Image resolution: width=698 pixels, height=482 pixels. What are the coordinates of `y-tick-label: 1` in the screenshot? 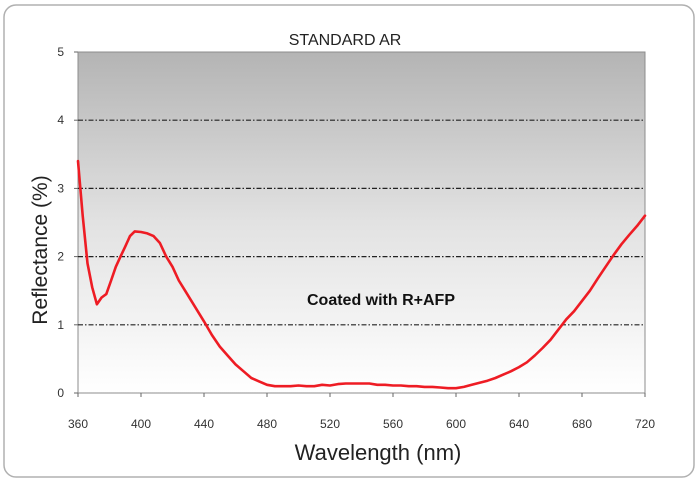 It's located at (60, 325).